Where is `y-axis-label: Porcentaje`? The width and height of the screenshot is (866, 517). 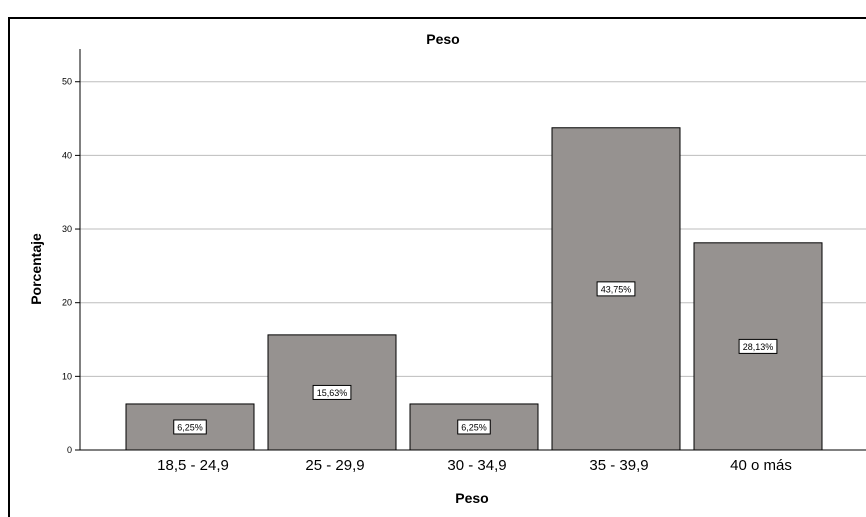
y-axis-label: Porcentaje is located at coordinates (36, 269).